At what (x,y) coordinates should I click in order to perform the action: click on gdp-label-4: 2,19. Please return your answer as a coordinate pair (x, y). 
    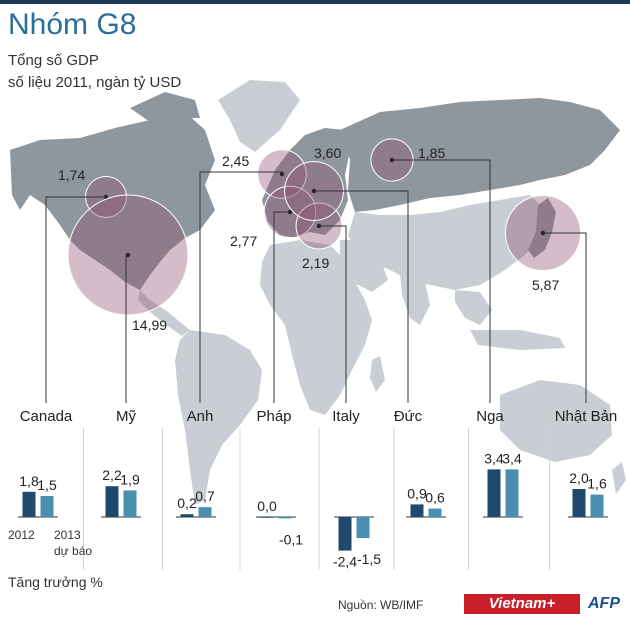
    Looking at the image, I should click on (315, 263).